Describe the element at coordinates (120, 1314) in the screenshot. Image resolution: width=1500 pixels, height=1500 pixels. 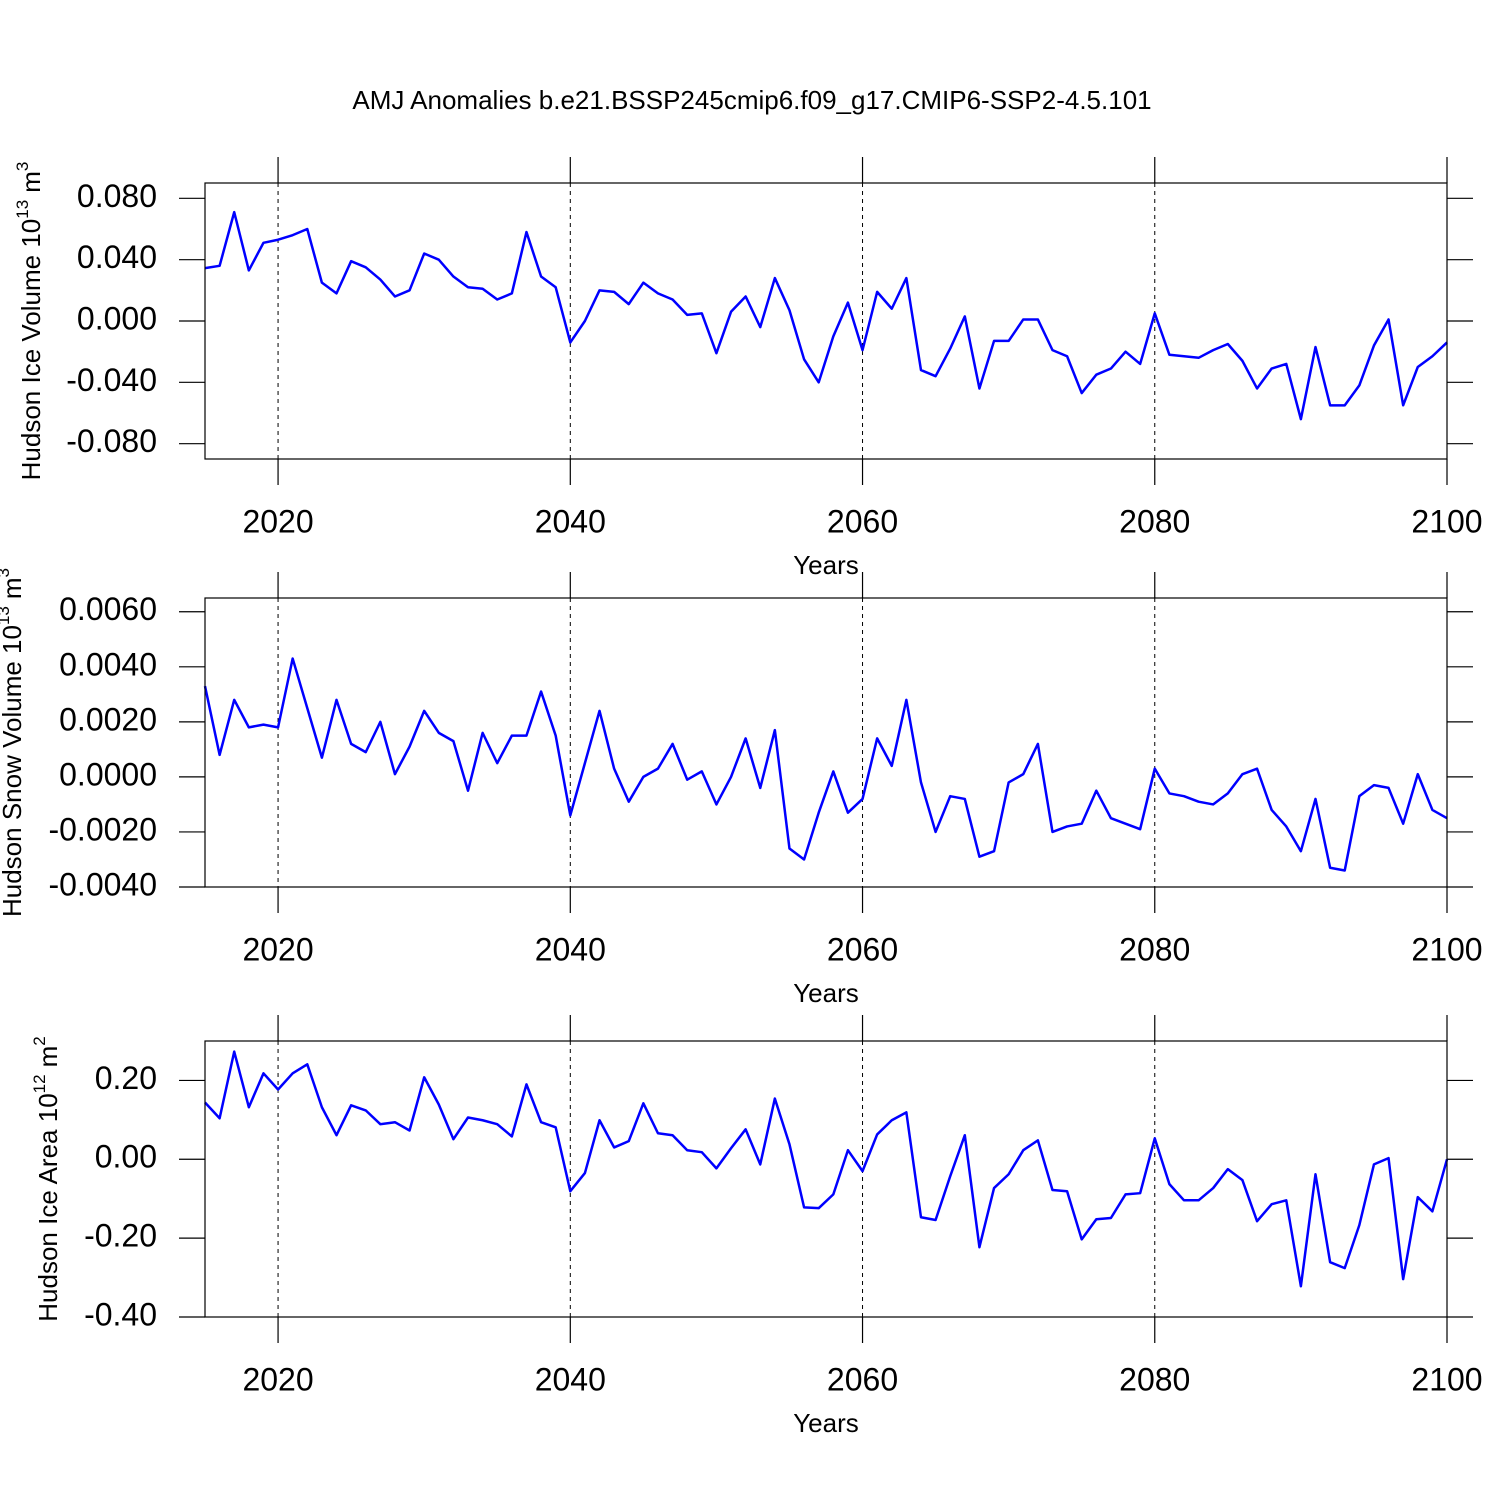
I see `y-tick-label: -0.40` at that location.